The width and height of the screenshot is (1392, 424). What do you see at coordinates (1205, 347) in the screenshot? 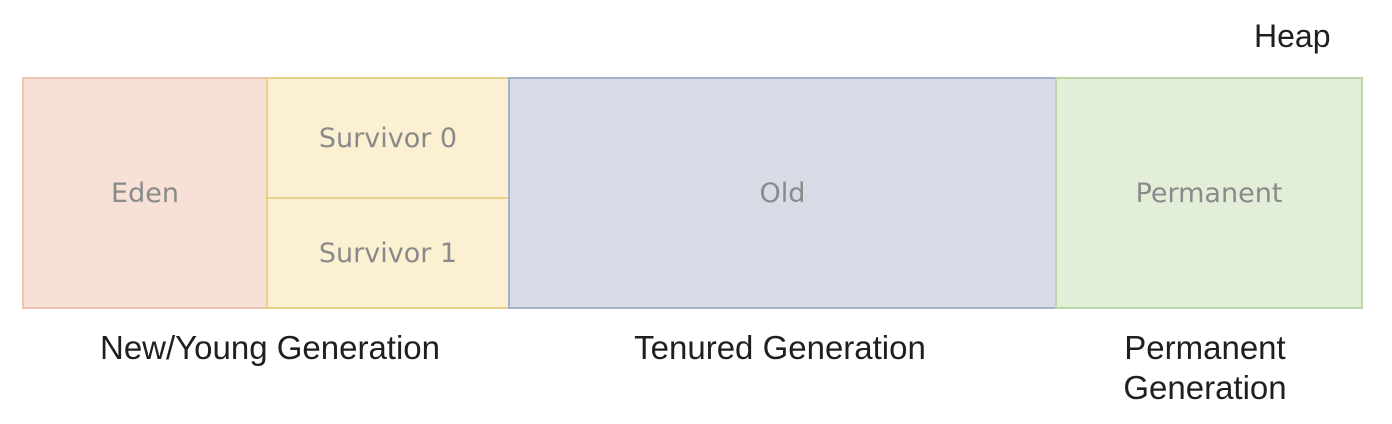
I see `permanent-generation-line1: Permanent` at bounding box center [1205, 347].